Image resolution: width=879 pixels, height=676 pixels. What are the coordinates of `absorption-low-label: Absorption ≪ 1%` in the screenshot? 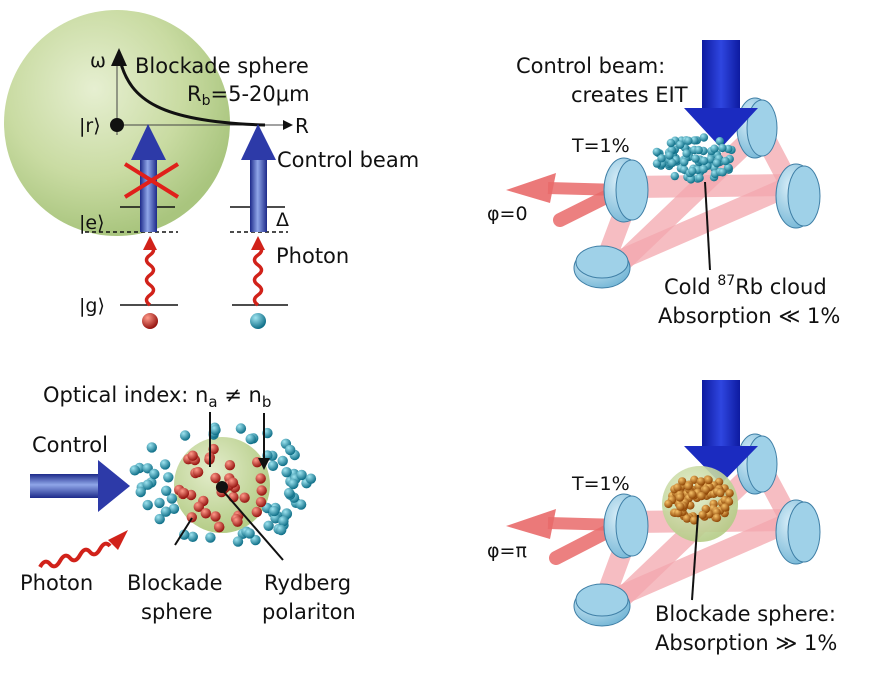 It's located at (749, 316).